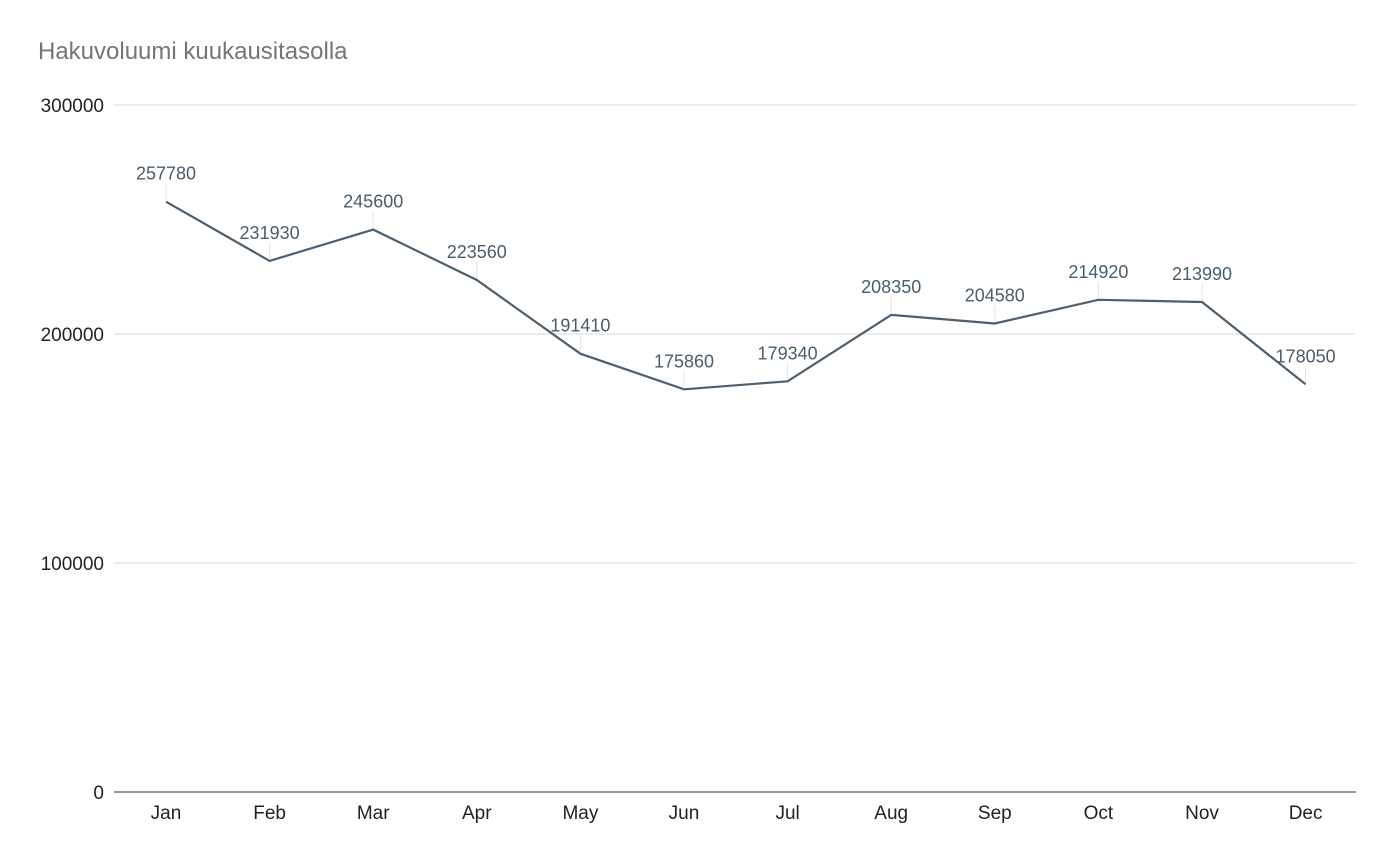 This screenshot has height=860, width=1394. What do you see at coordinates (1098, 272) in the screenshot?
I see `data-label: 214920` at bounding box center [1098, 272].